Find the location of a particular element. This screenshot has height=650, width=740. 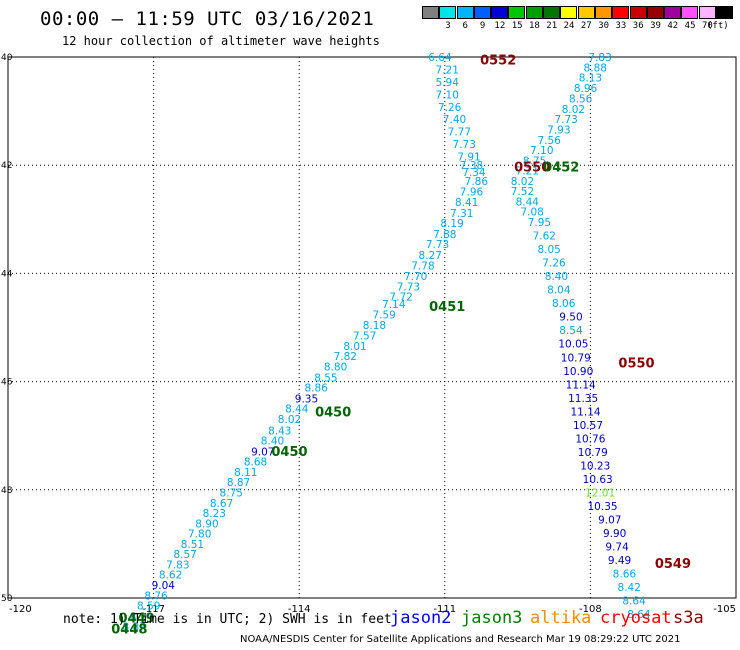

wave-height-value: 8.23 is located at coordinates (214, 514).